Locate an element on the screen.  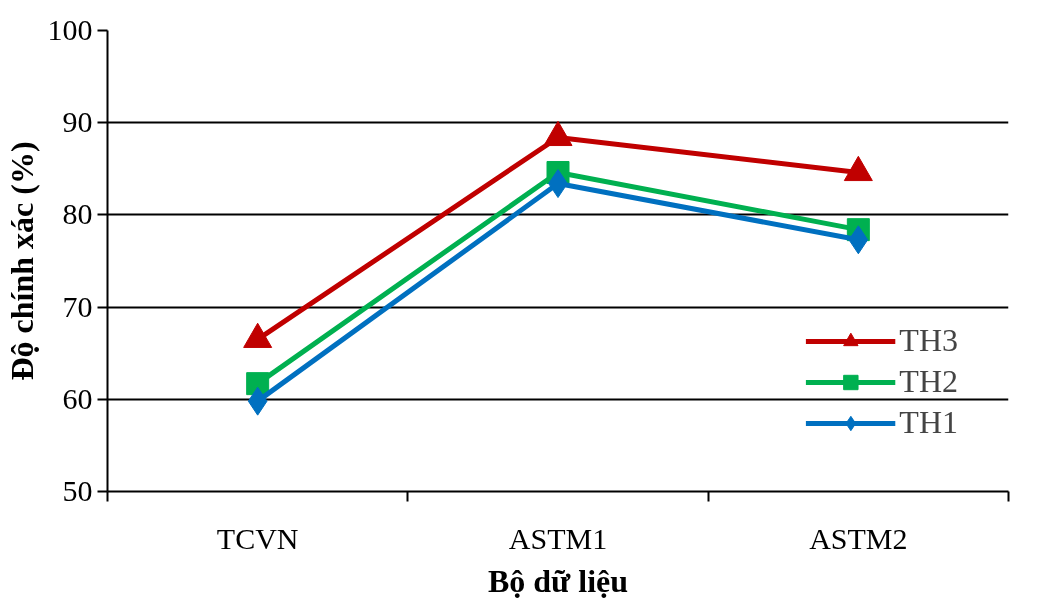
y-tick-label: 70 is located at coordinates (77, 306).